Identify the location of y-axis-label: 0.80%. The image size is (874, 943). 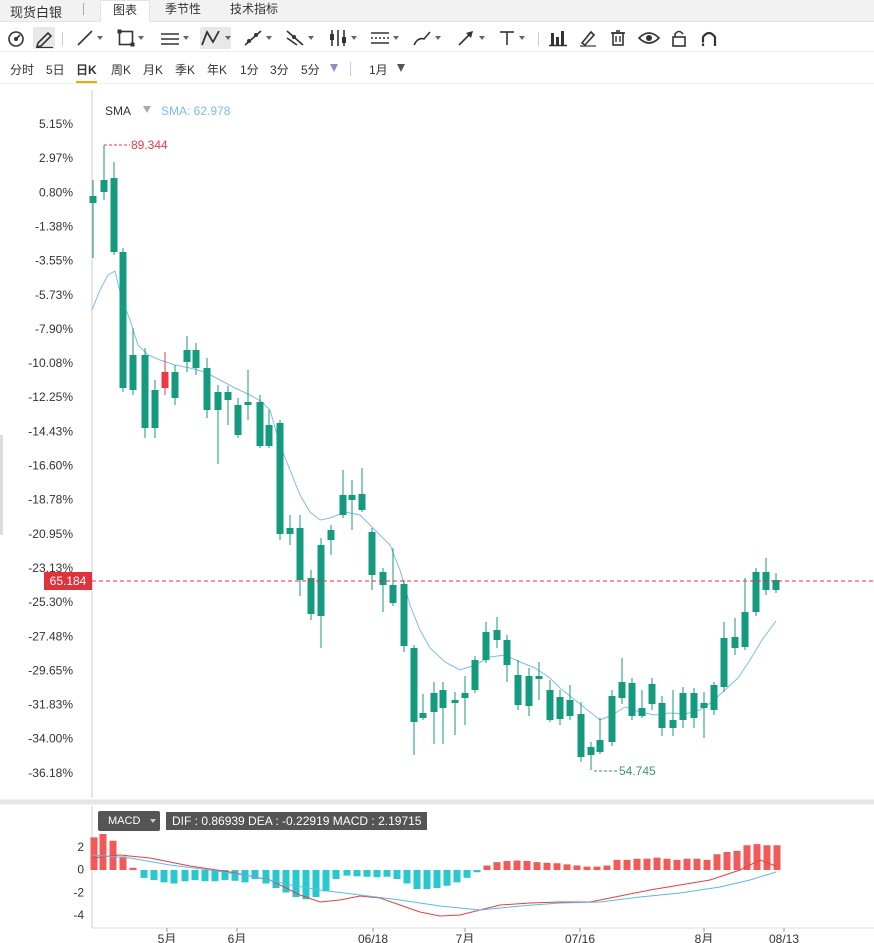
(56, 192).